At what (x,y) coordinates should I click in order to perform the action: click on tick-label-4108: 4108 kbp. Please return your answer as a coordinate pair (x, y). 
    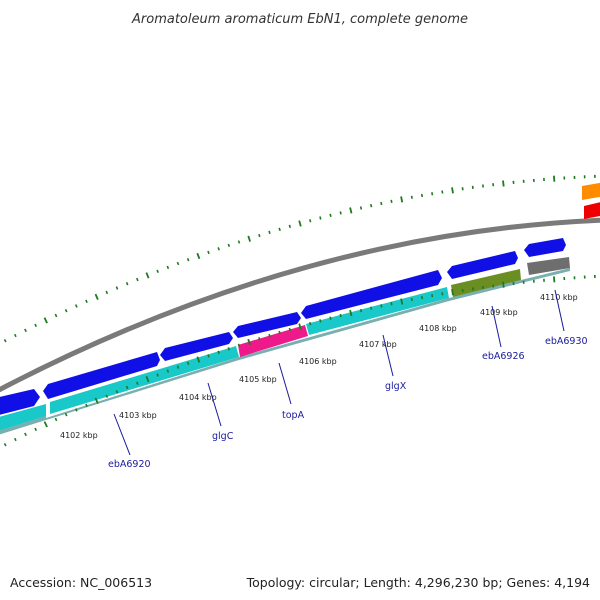
    Looking at the image, I should click on (438, 328).